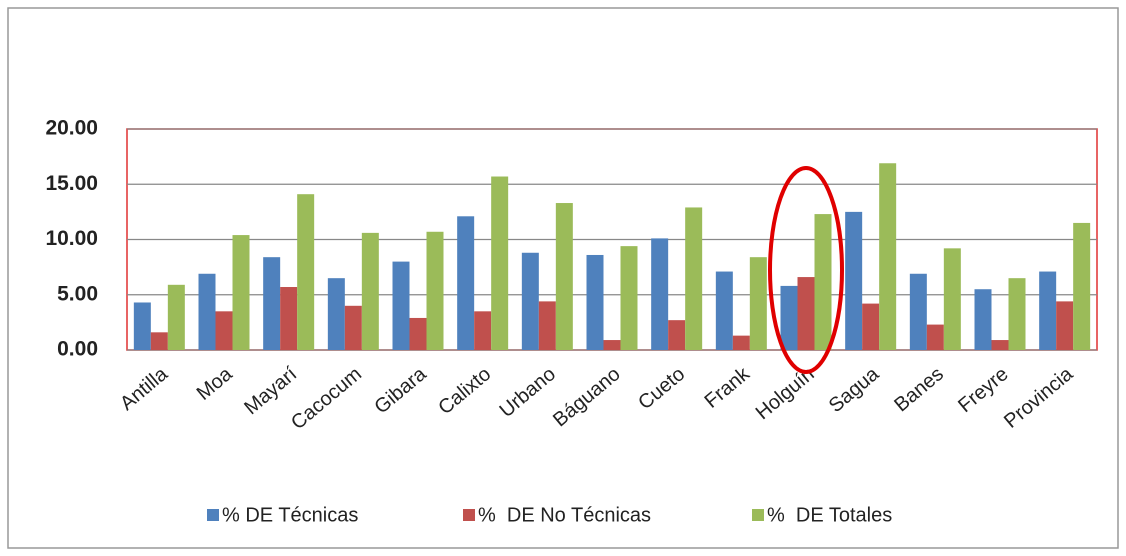  Describe the element at coordinates (564, 515) in the screenshot. I see `legend-label: % DE No Técnicas` at that location.